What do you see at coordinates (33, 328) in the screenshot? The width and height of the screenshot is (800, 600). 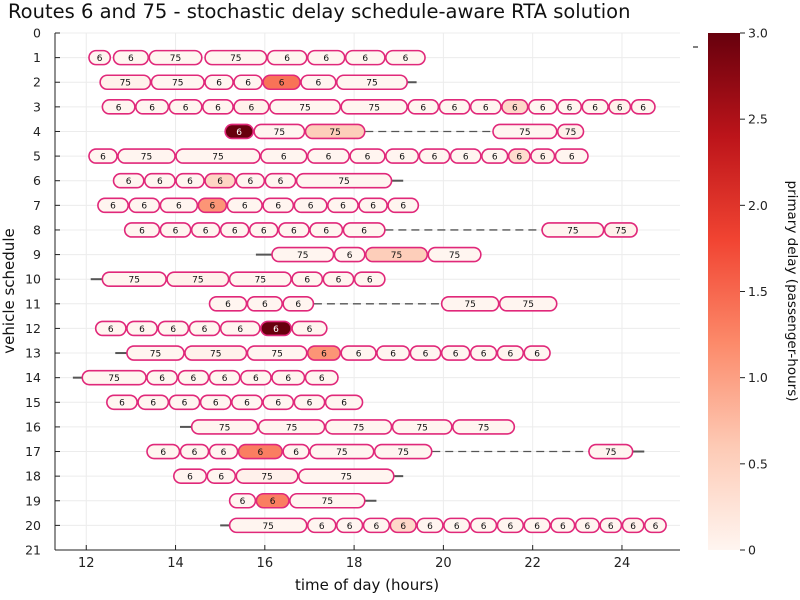 I see `y-tick-label: 12` at bounding box center [33, 328].